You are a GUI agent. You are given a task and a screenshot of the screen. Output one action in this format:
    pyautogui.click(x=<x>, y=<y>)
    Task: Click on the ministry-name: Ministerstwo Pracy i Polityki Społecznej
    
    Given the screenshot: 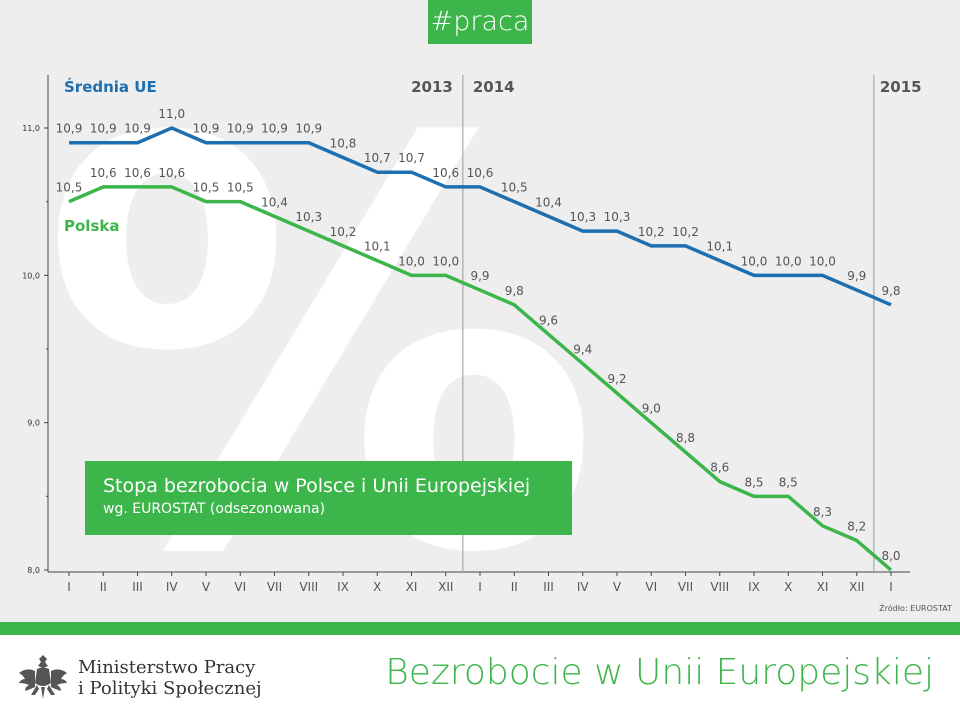 What is the action you would take?
    pyautogui.click(x=170, y=678)
    